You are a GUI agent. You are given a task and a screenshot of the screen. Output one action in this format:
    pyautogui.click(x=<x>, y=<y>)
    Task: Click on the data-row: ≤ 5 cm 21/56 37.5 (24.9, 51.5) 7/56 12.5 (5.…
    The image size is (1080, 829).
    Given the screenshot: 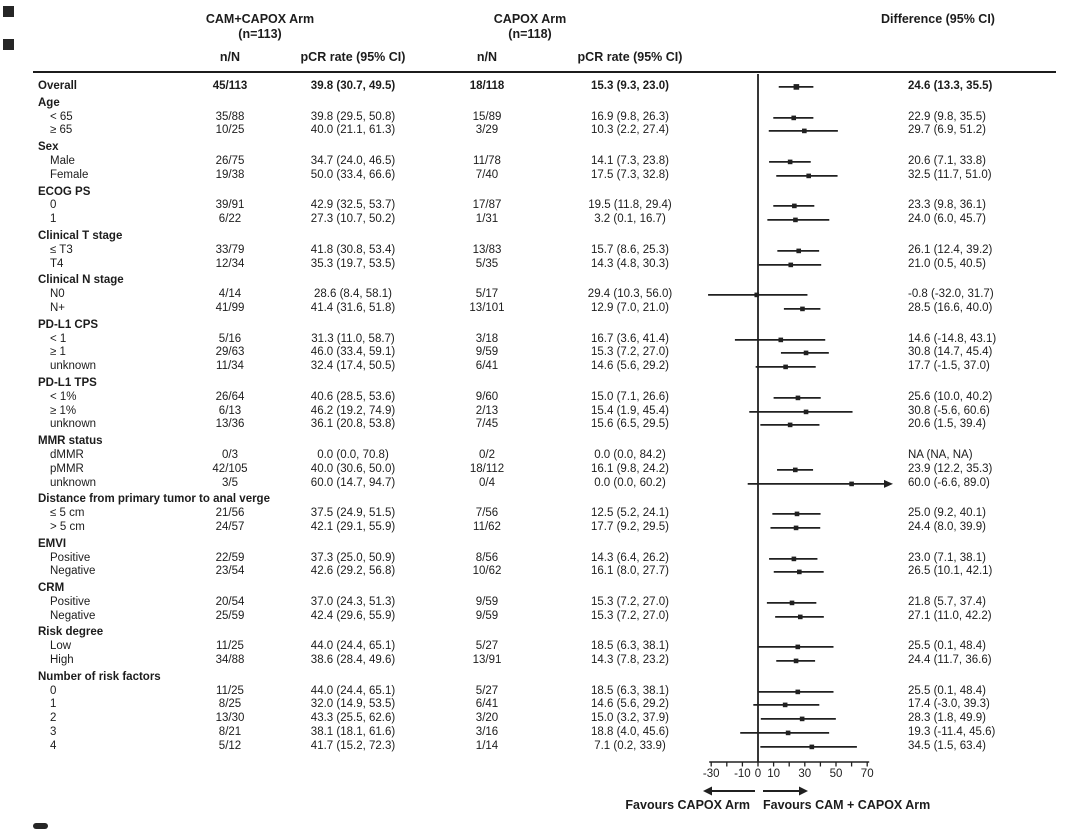 What is the action you would take?
    pyautogui.click(x=540, y=514)
    